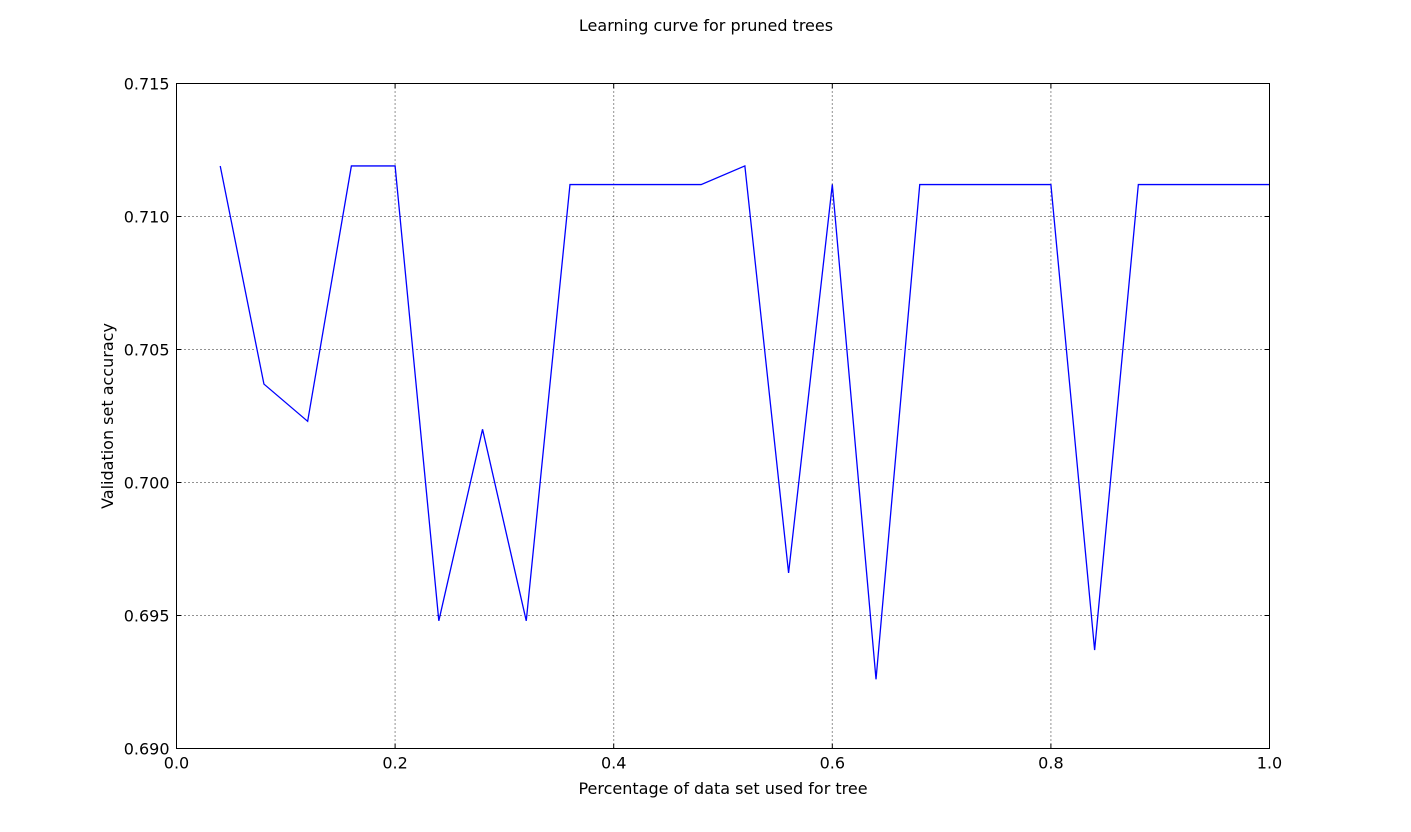 This screenshot has height=832, width=1411. What do you see at coordinates (722, 788) in the screenshot?
I see `x-axis-label: Percentage of data set used for tree` at bounding box center [722, 788].